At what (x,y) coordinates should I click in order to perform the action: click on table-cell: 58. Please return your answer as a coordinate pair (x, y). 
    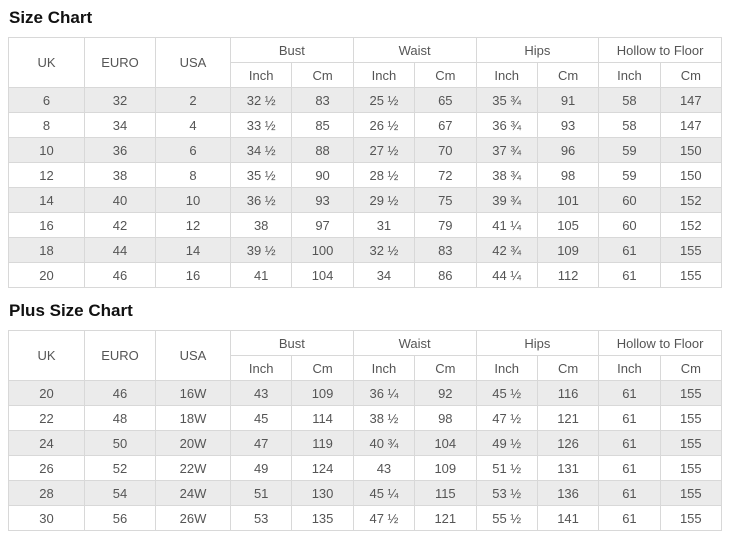
    Looking at the image, I should click on (629, 125).